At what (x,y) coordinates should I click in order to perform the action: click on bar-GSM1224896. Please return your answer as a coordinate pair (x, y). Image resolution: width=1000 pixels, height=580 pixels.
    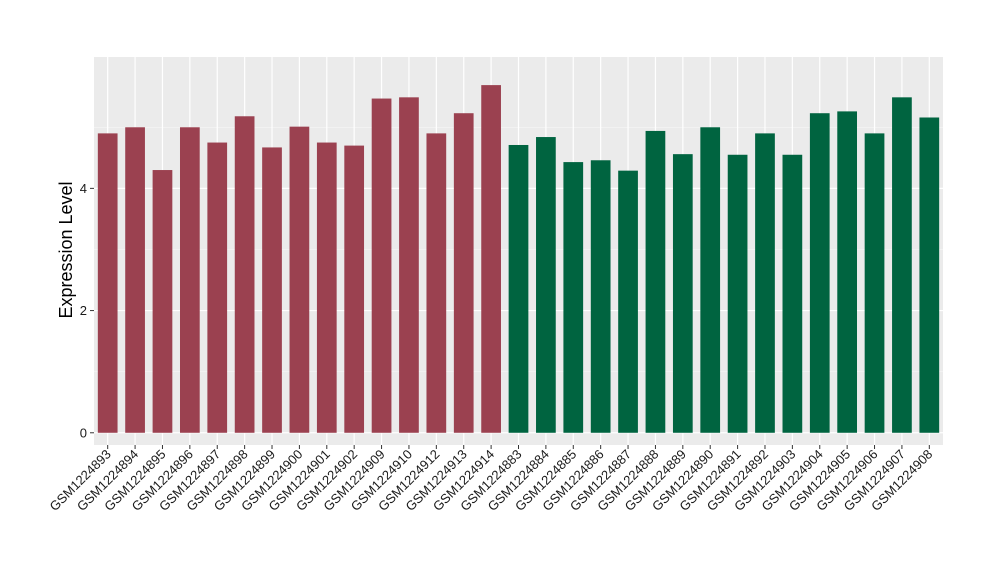
    Looking at the image, I should click on (189, 280).